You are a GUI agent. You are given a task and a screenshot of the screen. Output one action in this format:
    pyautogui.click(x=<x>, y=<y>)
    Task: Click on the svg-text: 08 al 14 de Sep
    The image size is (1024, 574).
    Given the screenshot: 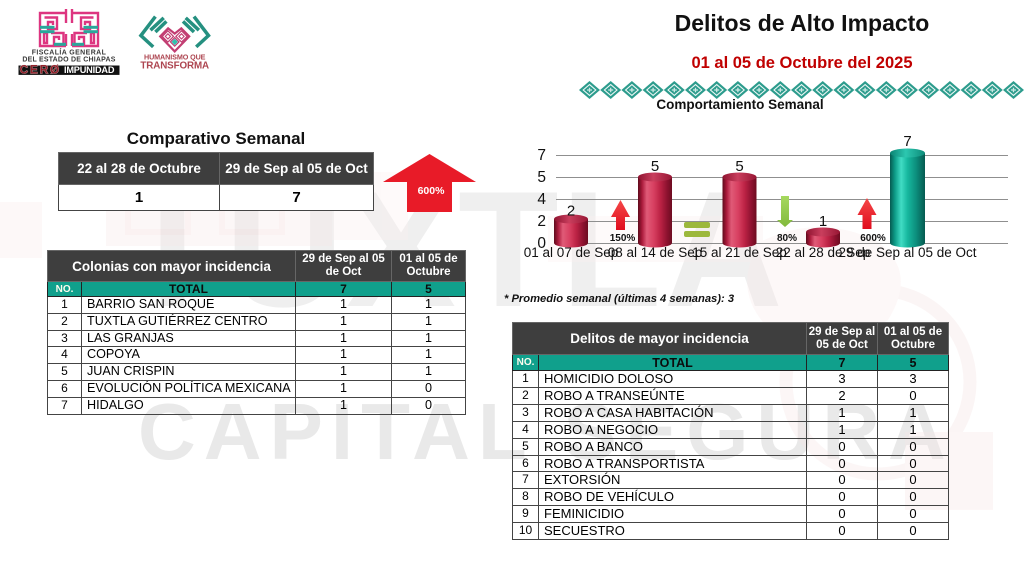 What is the action you would take?
    pyautogui.click(x=655, y=252)
    